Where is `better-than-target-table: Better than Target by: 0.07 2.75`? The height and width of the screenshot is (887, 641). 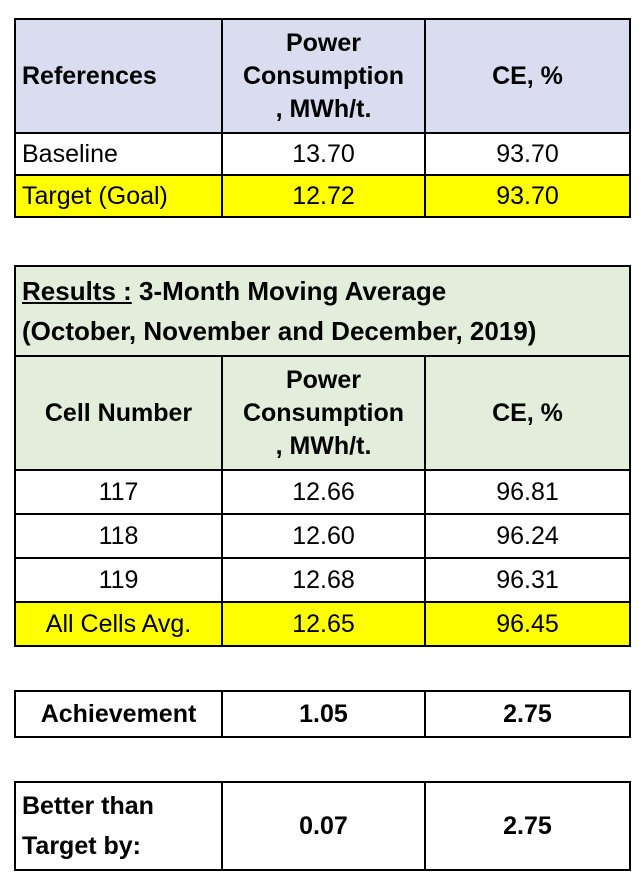 better-than-target-table: Better than Target by: 0.07 2.75 is located at coordinates (322, 826).